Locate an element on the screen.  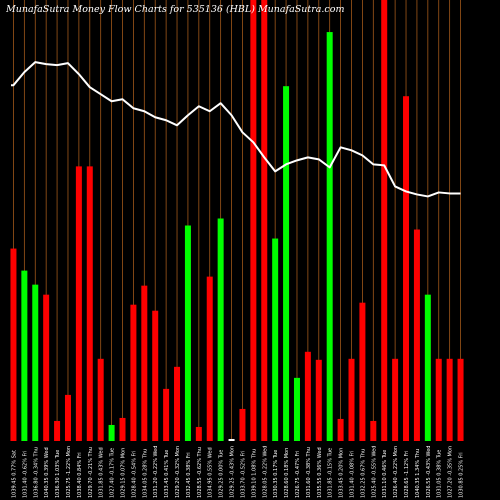
tick-label-13: 1031.20 -0.22% Wed is located at coordinates (156, 472).